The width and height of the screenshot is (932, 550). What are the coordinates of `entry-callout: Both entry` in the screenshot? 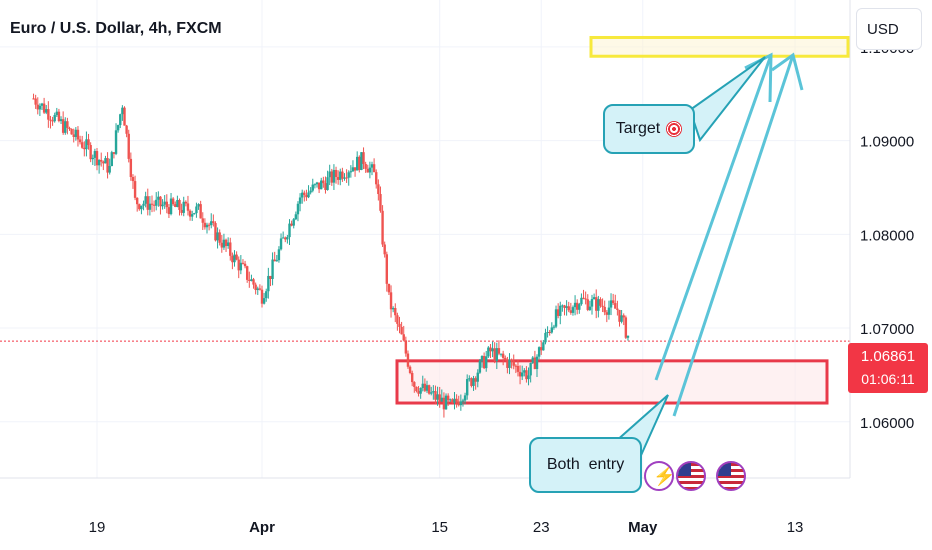 It's located at (585, 465).